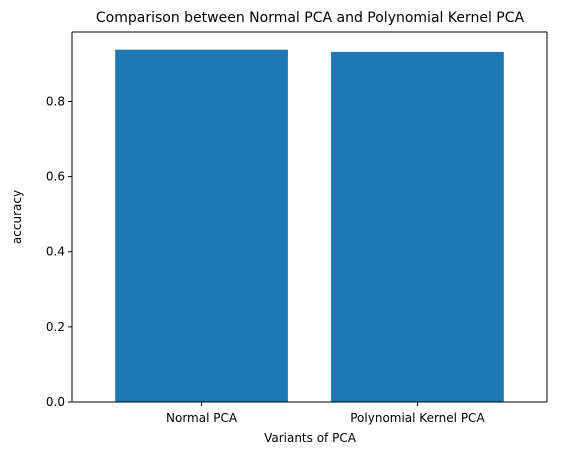 The height and width of the screenshot is (459, 573). Describe the element at coordinates (417, 418) in the screenshot. I see `x-tick-label: Polynomial Kernel PCA` at that location.